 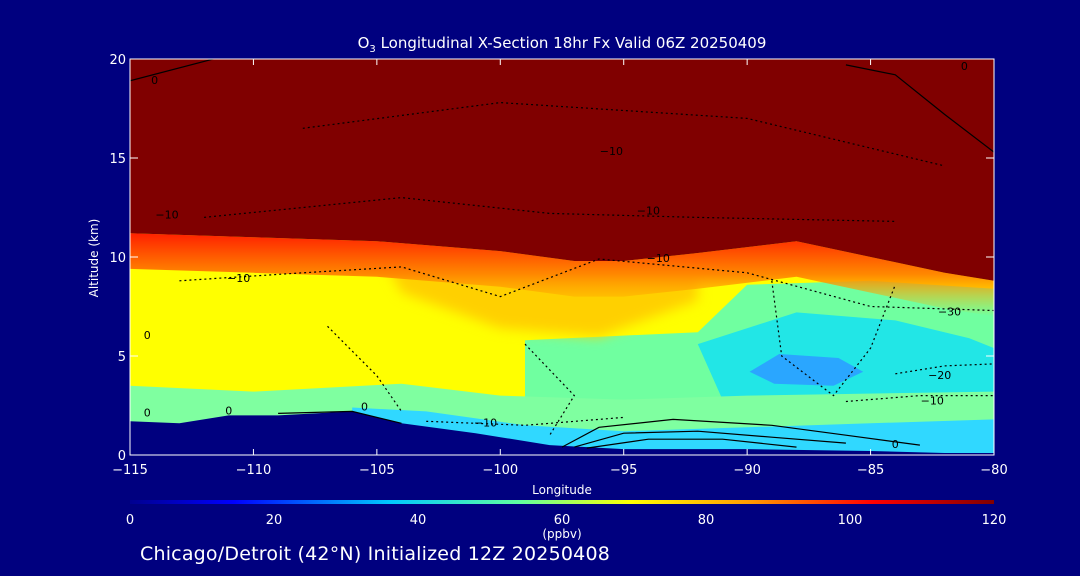 I want to click on tropopause-gradient, so click(x=562, y=275).